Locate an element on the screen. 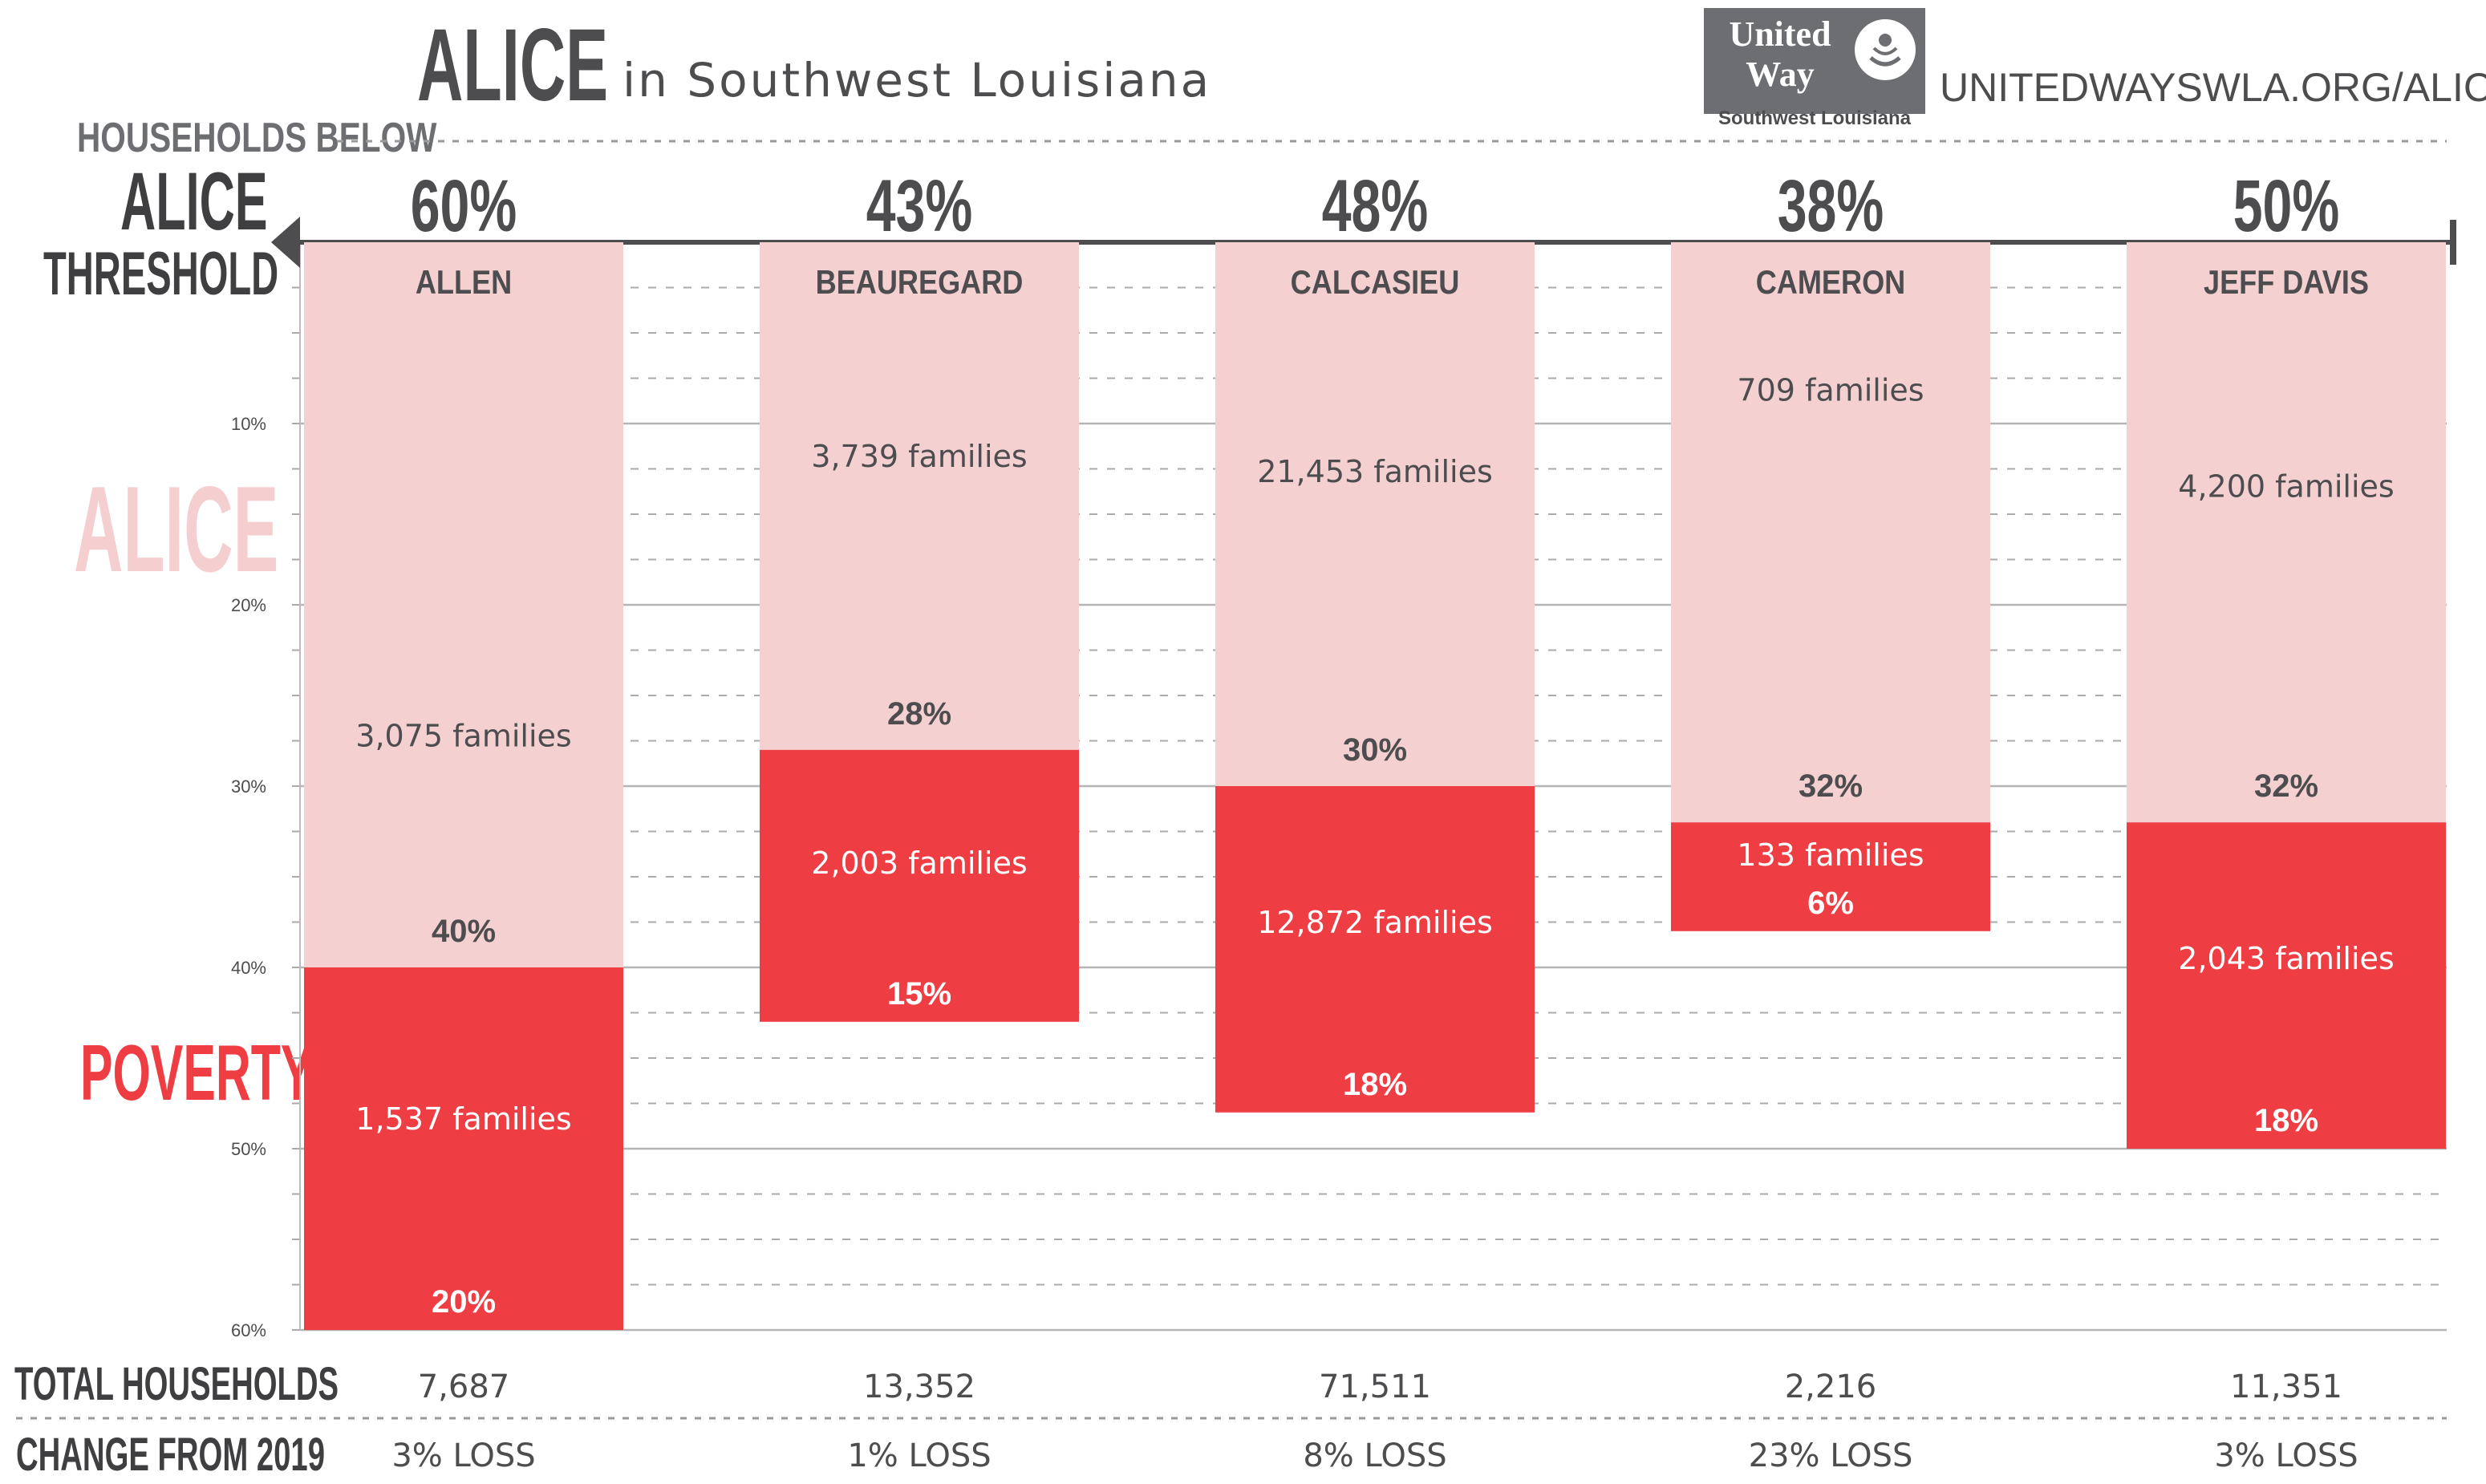 The image size is (2486, 1484). category-label: CALCASIEU is located at coordinates (1375, 283).